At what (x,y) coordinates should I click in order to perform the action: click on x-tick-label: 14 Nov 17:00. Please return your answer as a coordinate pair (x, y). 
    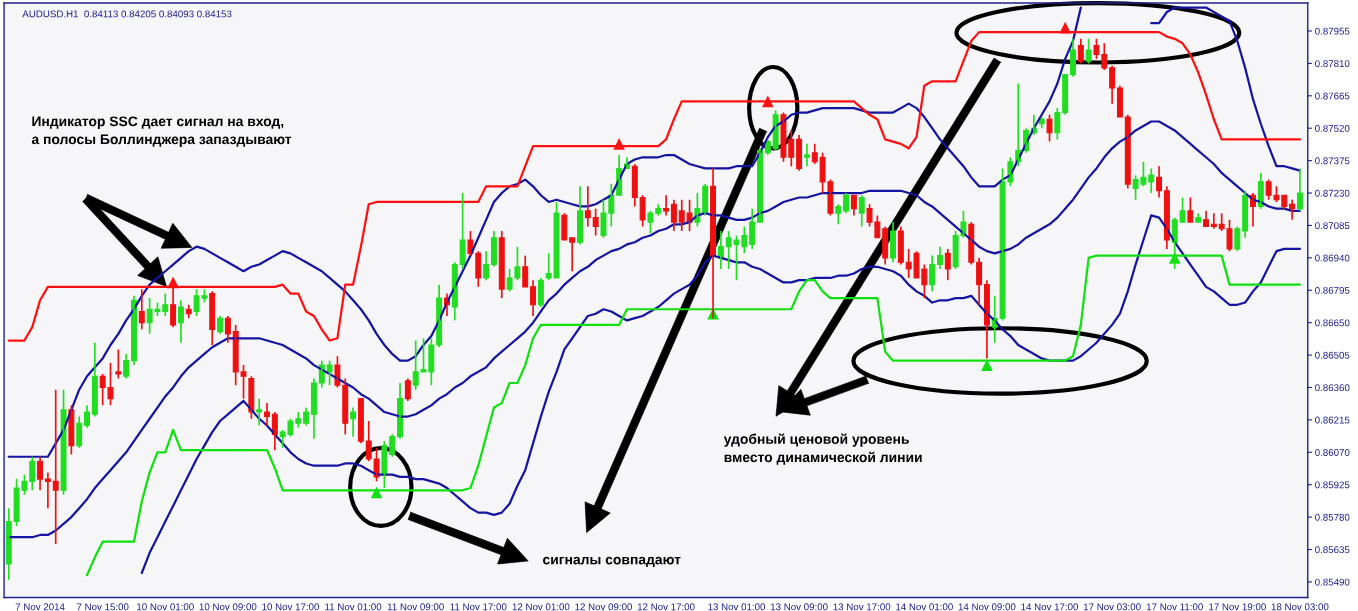
    Looking at the image, I should click on (1050, 607).